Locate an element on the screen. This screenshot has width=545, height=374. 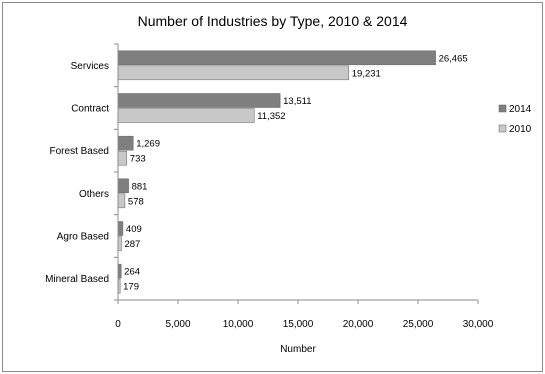
data-label-2010: 11,352 is located at coordinates (271, 116).